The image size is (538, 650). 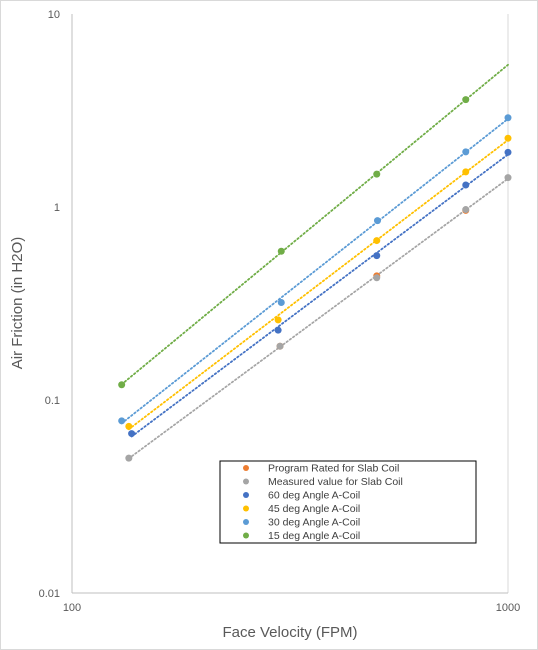 I want to click on y-tick-label: 1, so click(x=57, y=208).